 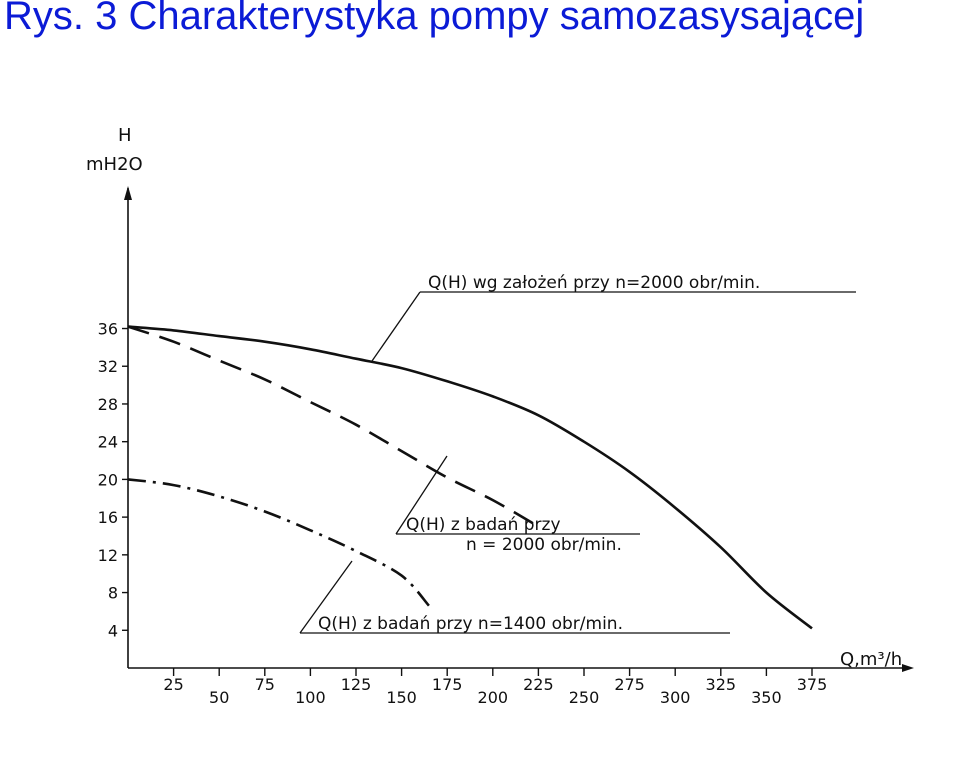 What do you see at coordinates (125, 135) in the screenshot?
I see `y-axis-label: H` at bounding box center [125, 135].